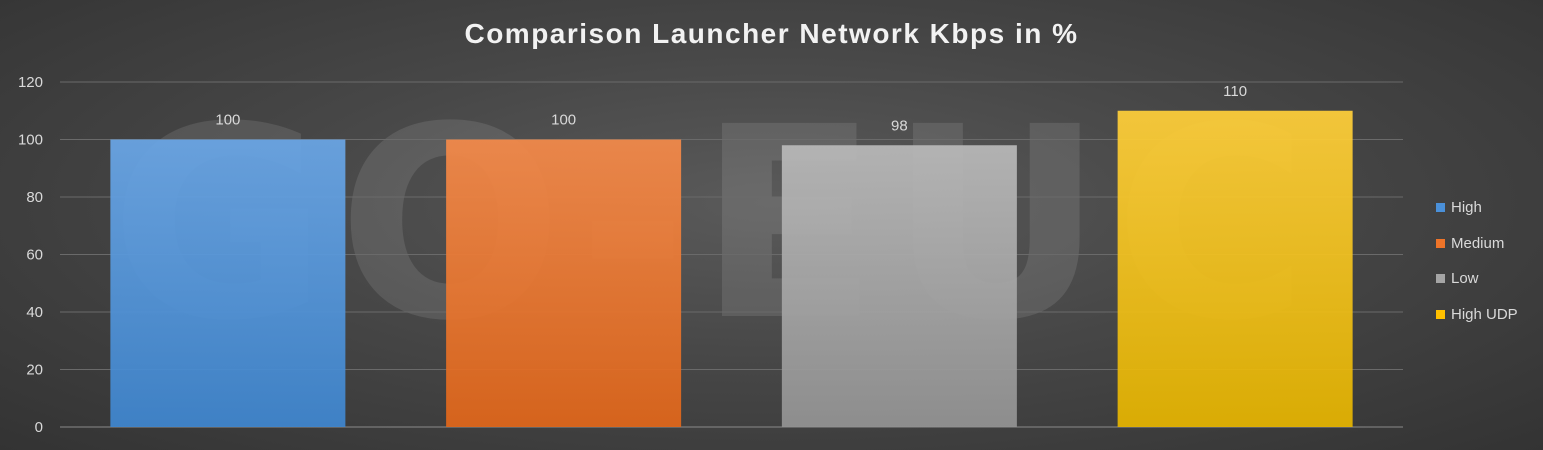  Describe the element at coordinates (228, 283) in the screenshot. I see `bar-high` at that location.